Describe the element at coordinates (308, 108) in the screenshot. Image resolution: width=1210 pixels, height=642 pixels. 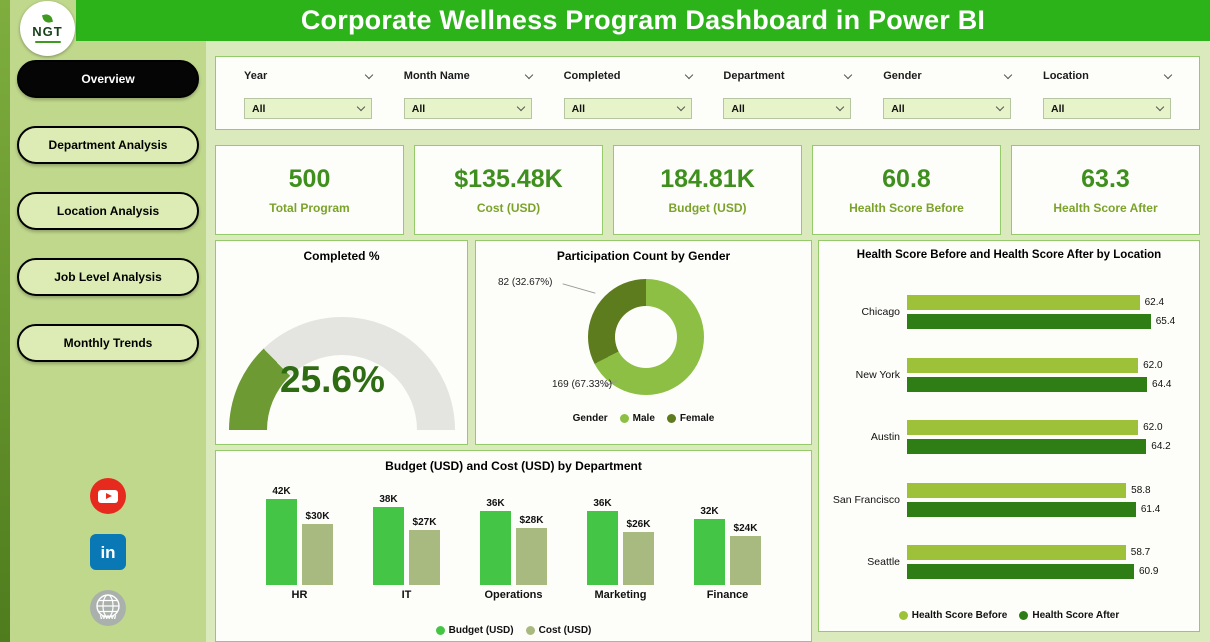
I see `filter-year-dropdown: All` at that location.